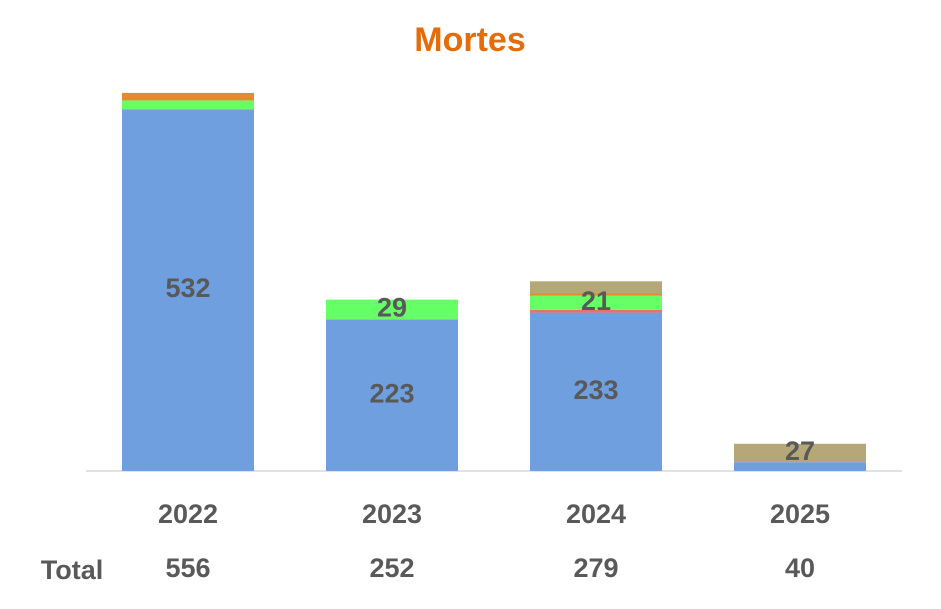  I want to click on total-value: 556, so click(187, 568).